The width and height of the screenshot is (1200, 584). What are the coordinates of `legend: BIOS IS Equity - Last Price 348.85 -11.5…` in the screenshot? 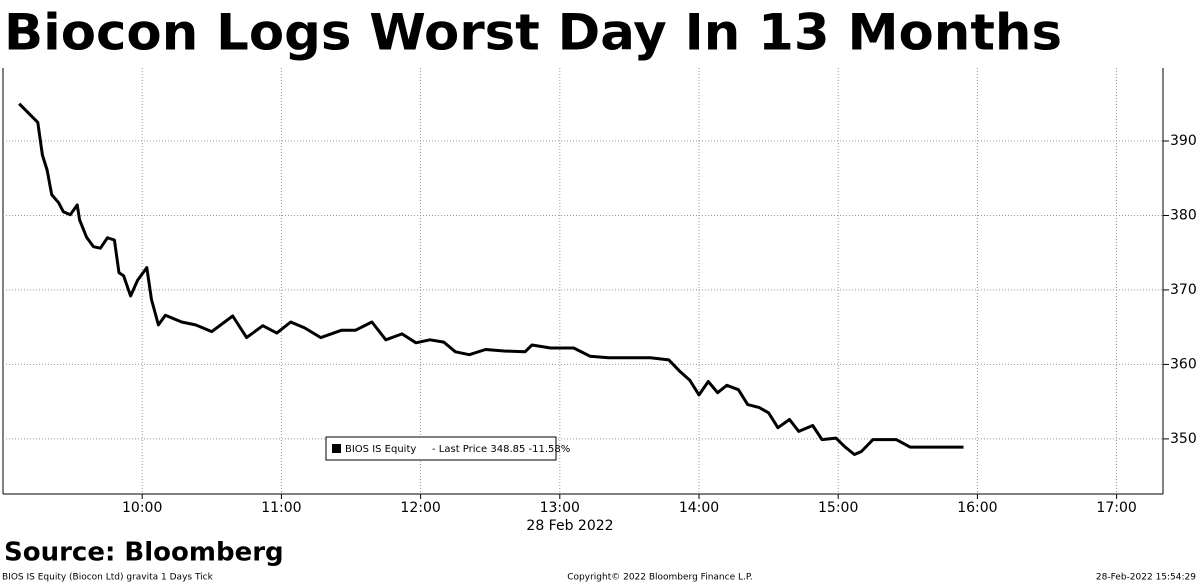 It's located at (447, 448).